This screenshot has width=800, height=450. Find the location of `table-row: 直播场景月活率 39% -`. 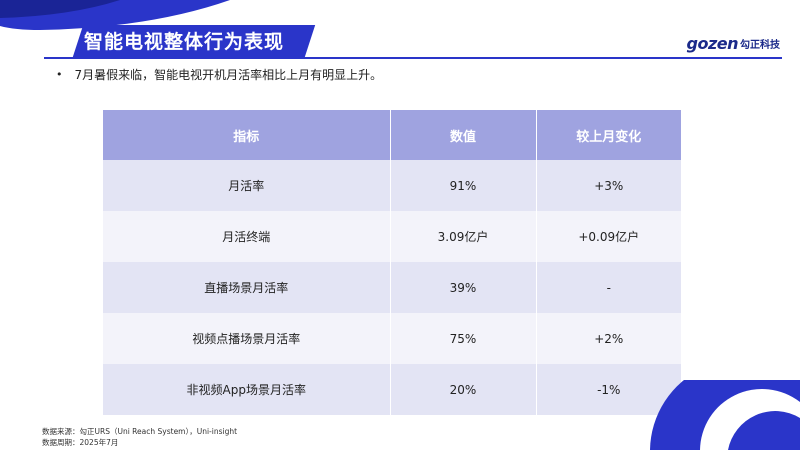

table-row: 直播场景月活率 39% - is located at coordinates (392, 287).